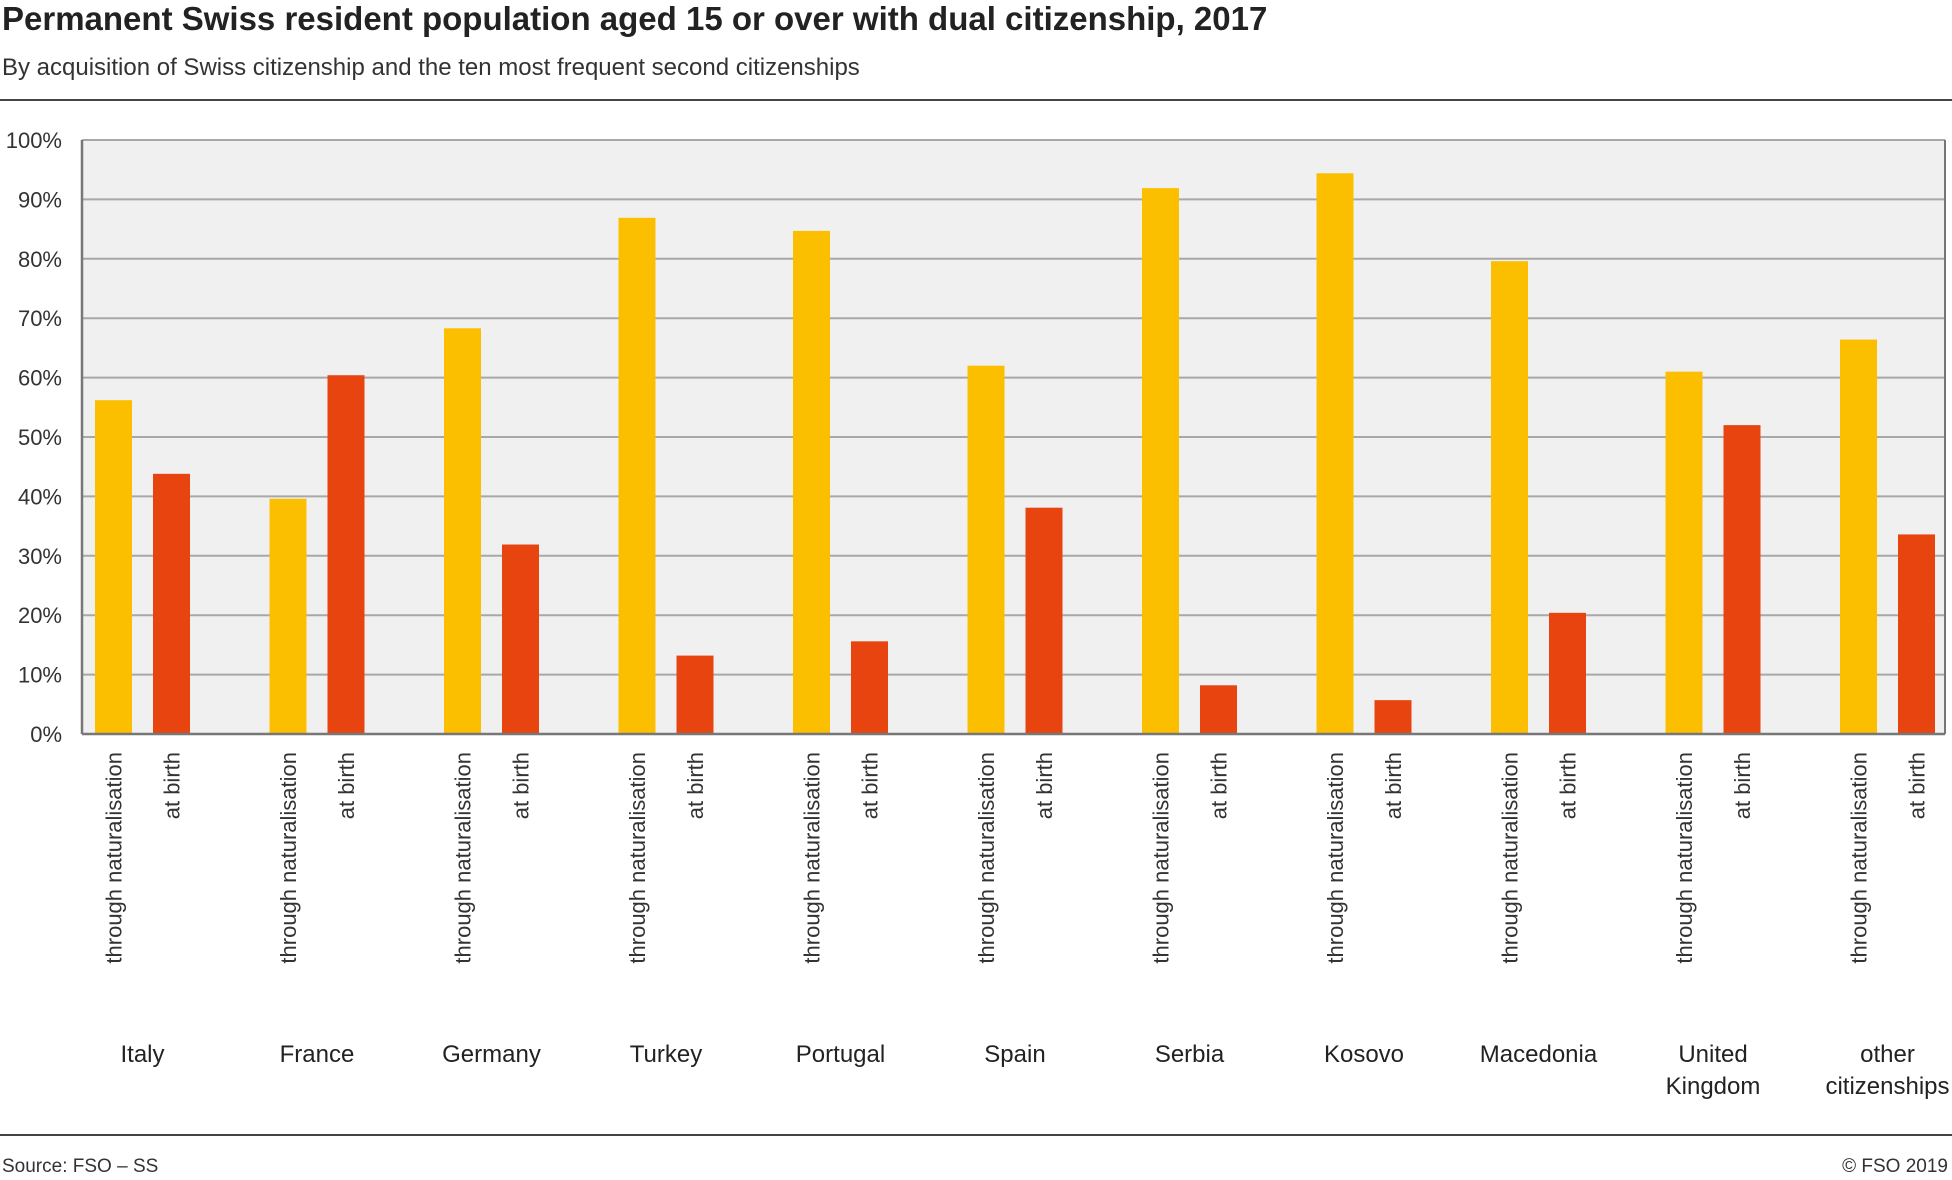  I want to click on category-label-line: Kingdom, so click(1713, 1086).